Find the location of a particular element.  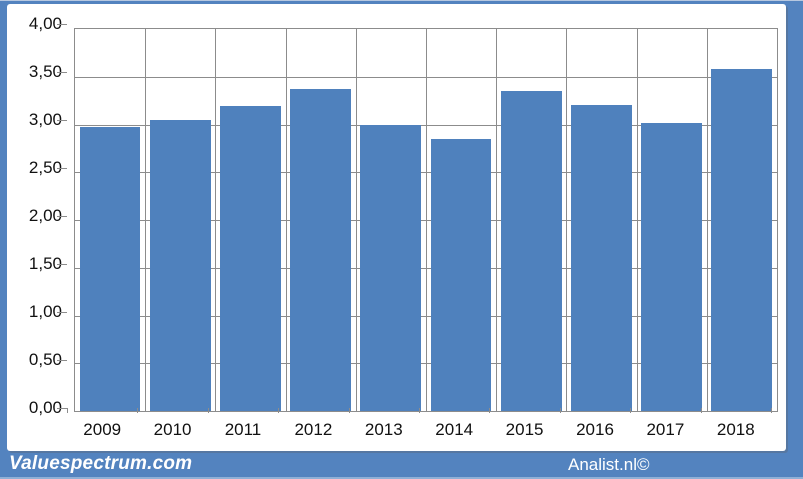

bar-2016 is located at coordinates (601, 258).